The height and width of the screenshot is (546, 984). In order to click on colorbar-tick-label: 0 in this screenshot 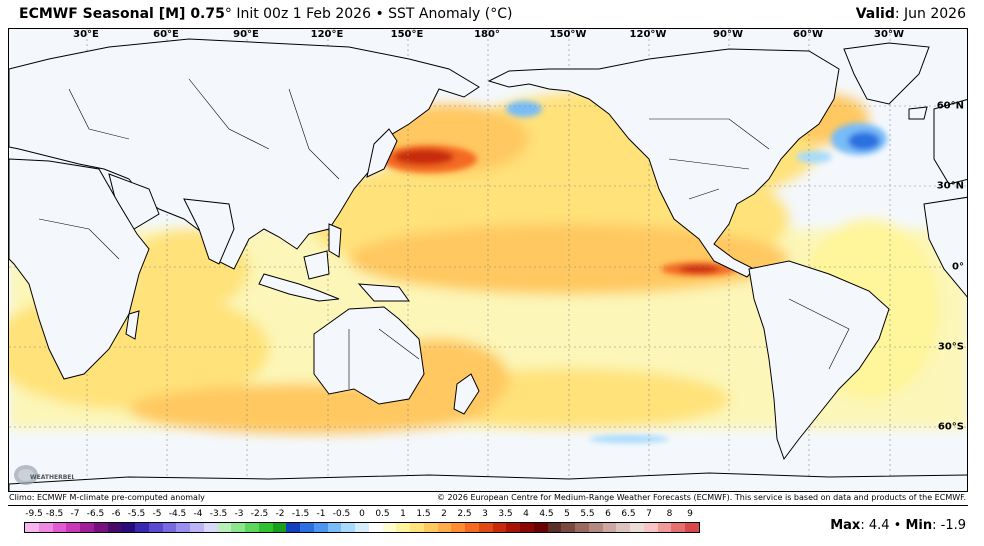, I will do `click(362, 514)`.